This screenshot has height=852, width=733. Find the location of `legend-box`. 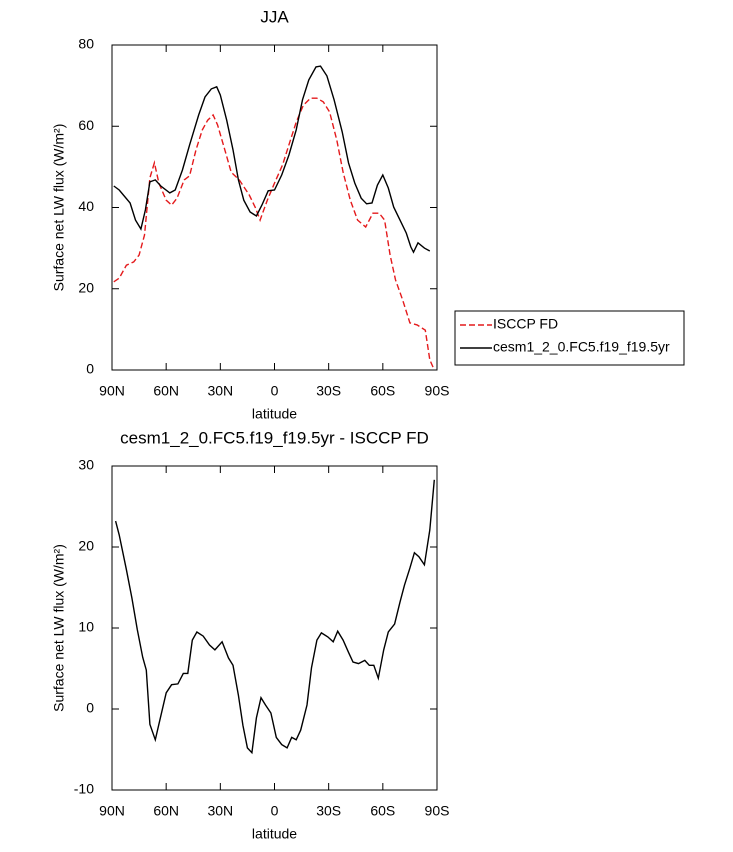

legend-box is located at coordinates (569, 338).